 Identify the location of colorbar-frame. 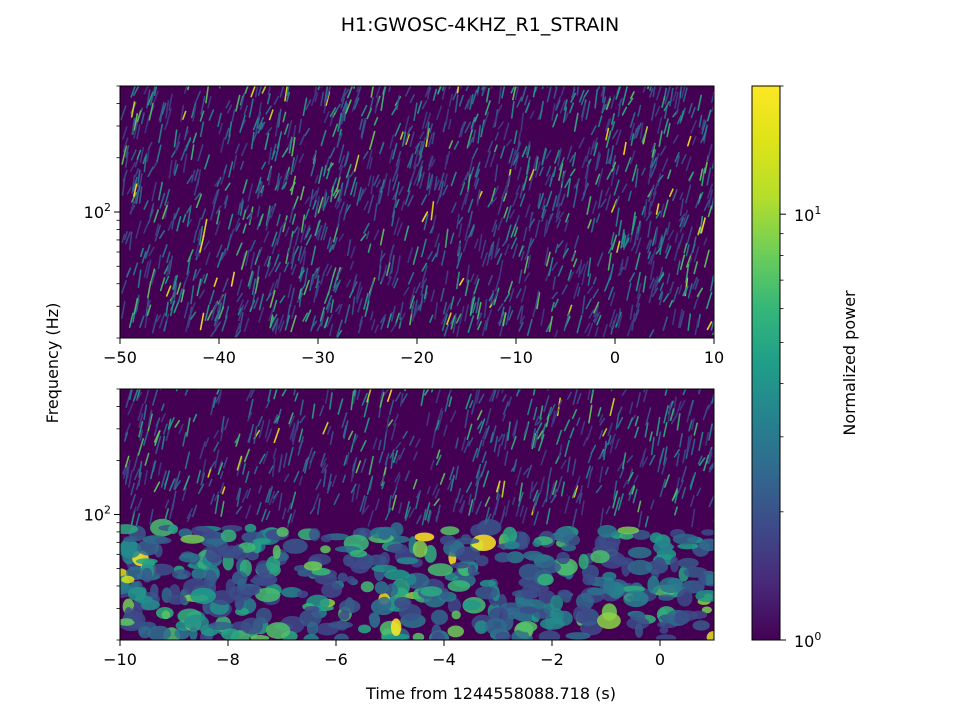
(766, 363).